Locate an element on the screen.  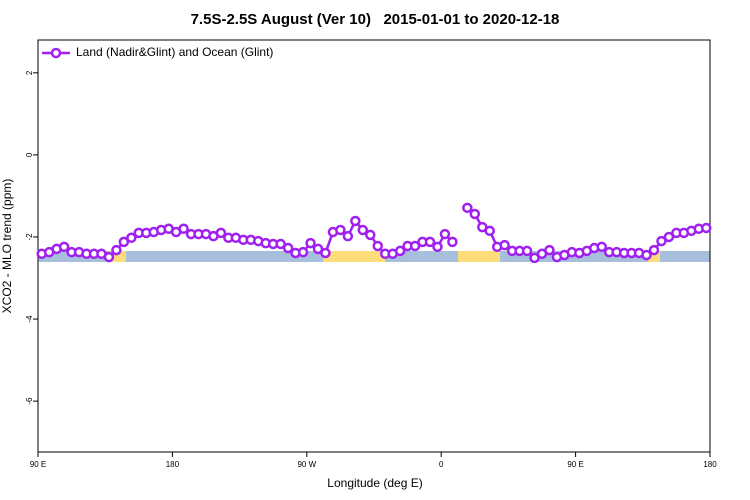
y-tick-label: 0 is located at coordinates (29, 154).